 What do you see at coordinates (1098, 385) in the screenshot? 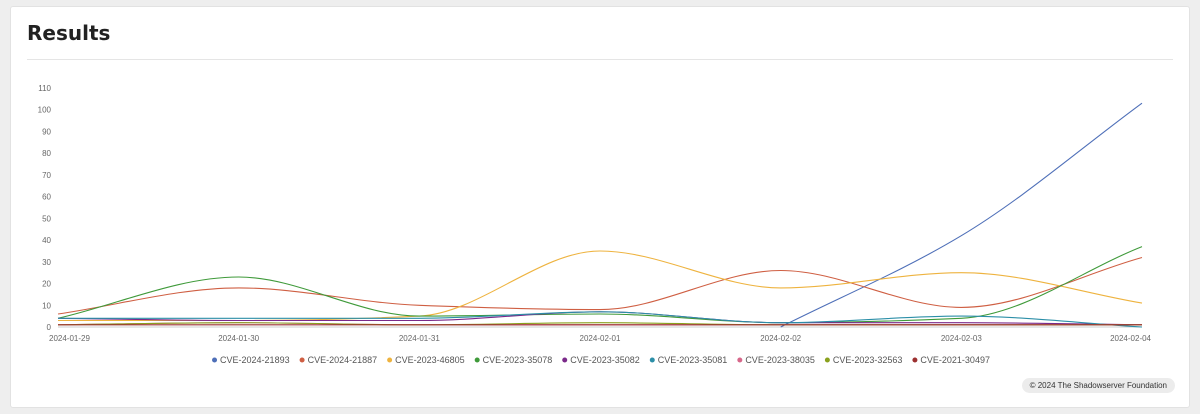
I see `credit-badge: © 2024 The Shadowserver Foundation` at bounding box center [1098, 385].